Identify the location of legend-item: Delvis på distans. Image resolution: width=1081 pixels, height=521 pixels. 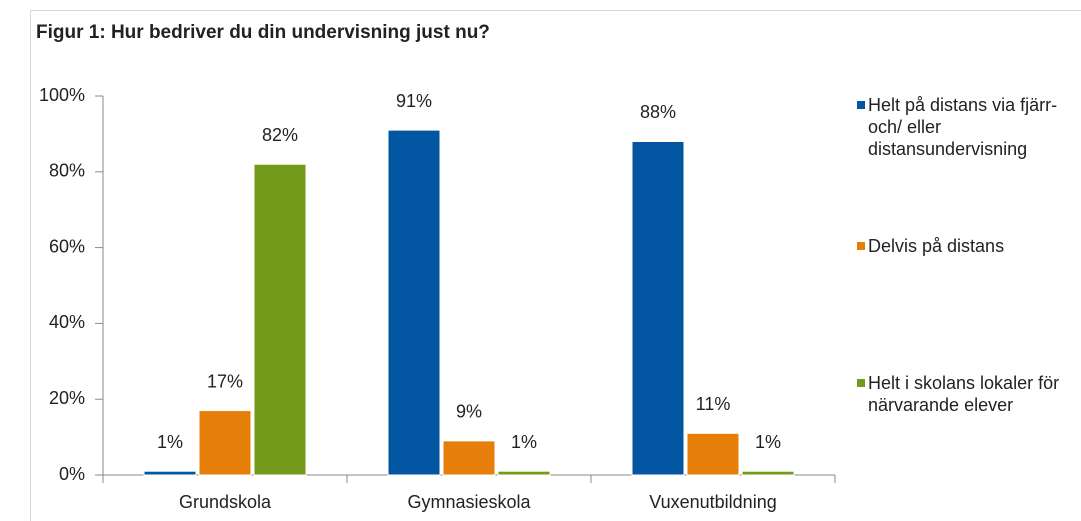
(969, 246).